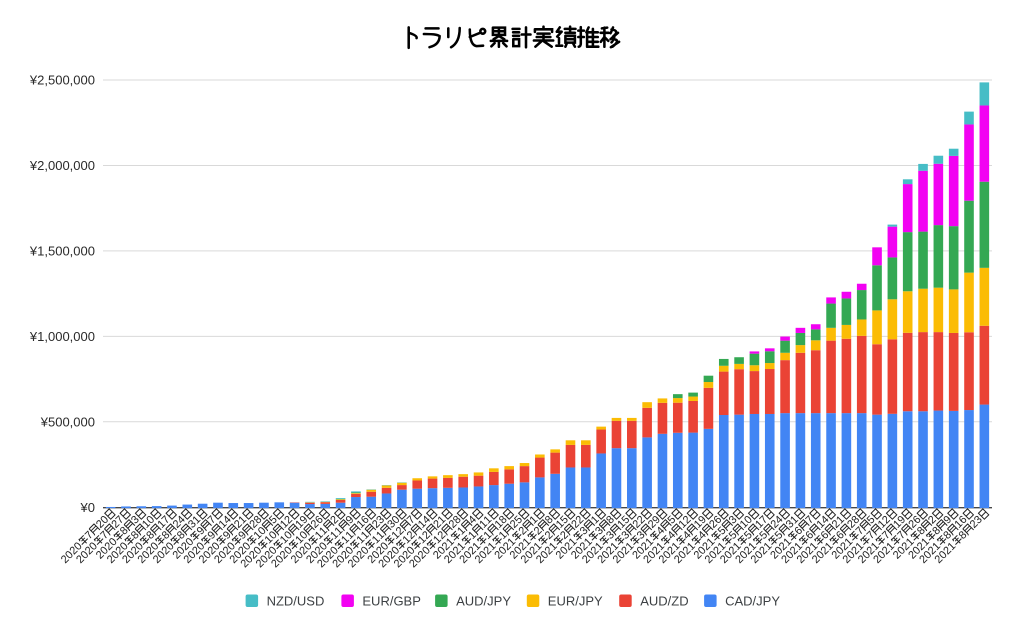  I want to click on svg-text: EUR/JPY, so click(575, 601).